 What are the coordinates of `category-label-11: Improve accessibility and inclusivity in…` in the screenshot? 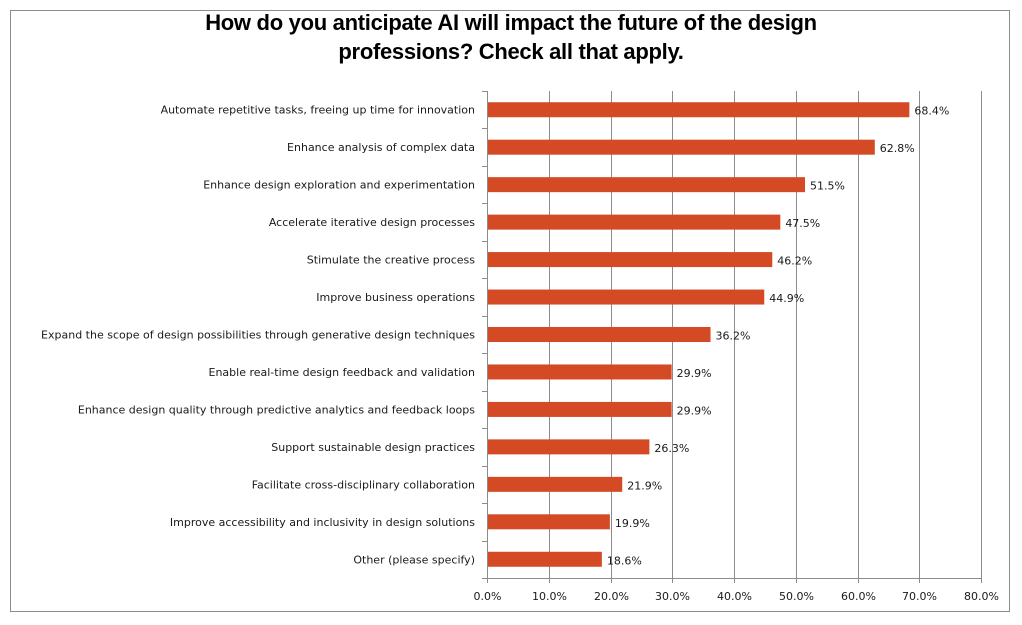 It's located at (322, 522).